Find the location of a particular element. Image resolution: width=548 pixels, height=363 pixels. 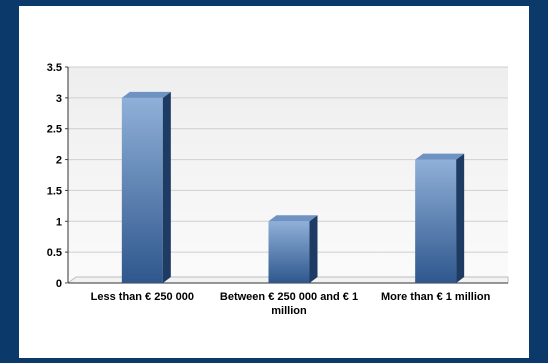

x-category-label: Between € 250 000 and € 1 million is located at coordinates (289, 304).